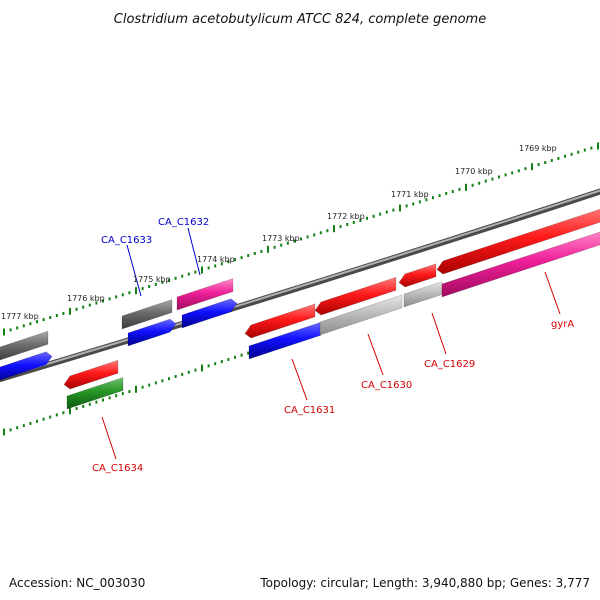 Image resolution: width=600 pixels, height=600 pixels. Describe the element at coordinates (280, 321) in the screenshot. I see `gene-ca-c1631-upper` at that location.